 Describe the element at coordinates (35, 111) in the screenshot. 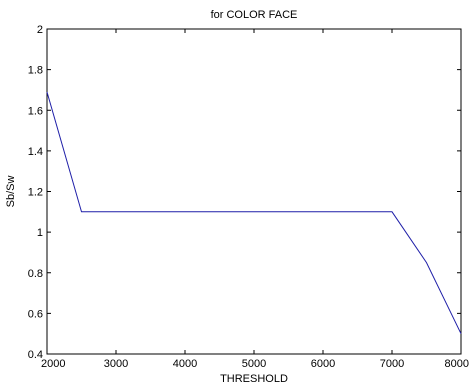

I see `y-tick-label: 1.6` at that location.